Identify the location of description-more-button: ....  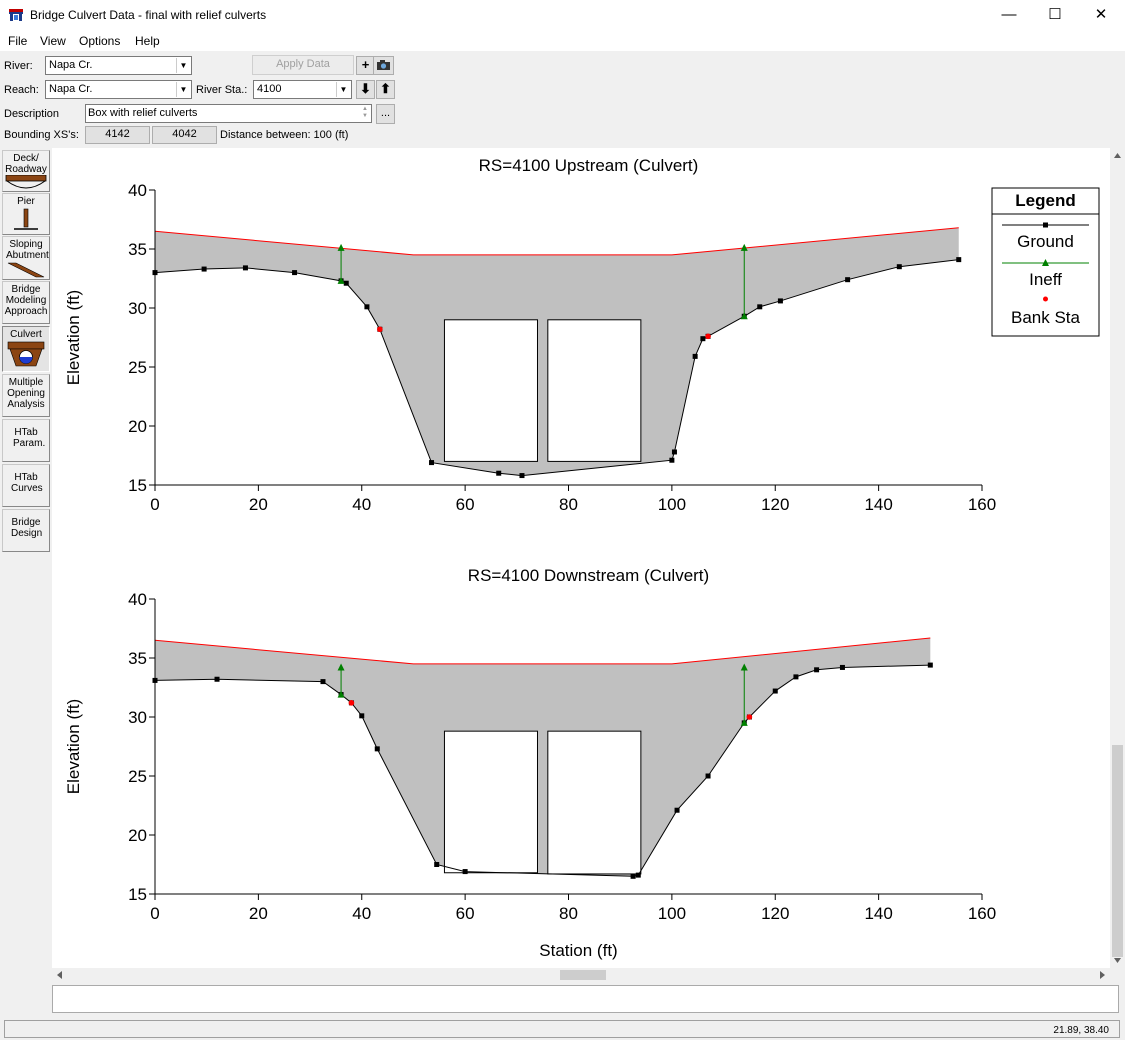
(385, 114).